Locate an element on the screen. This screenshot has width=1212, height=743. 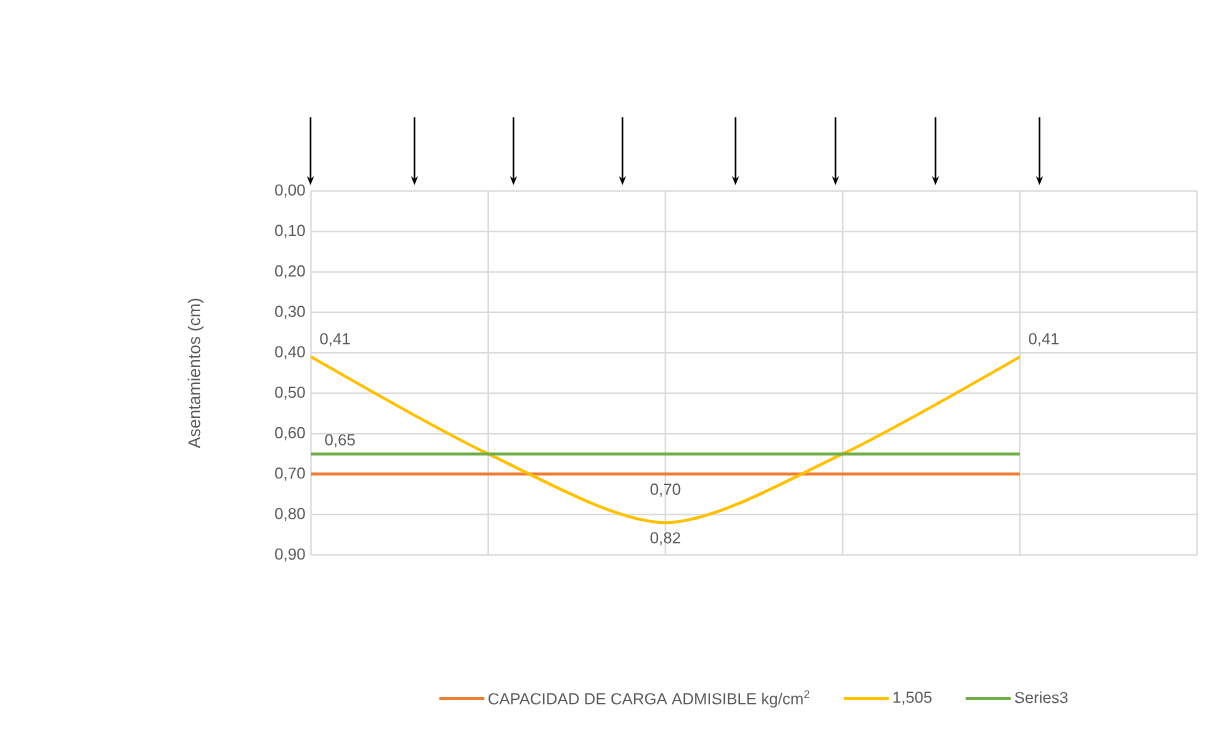
data-label: 0,82 is located at coordinates (665, 539).